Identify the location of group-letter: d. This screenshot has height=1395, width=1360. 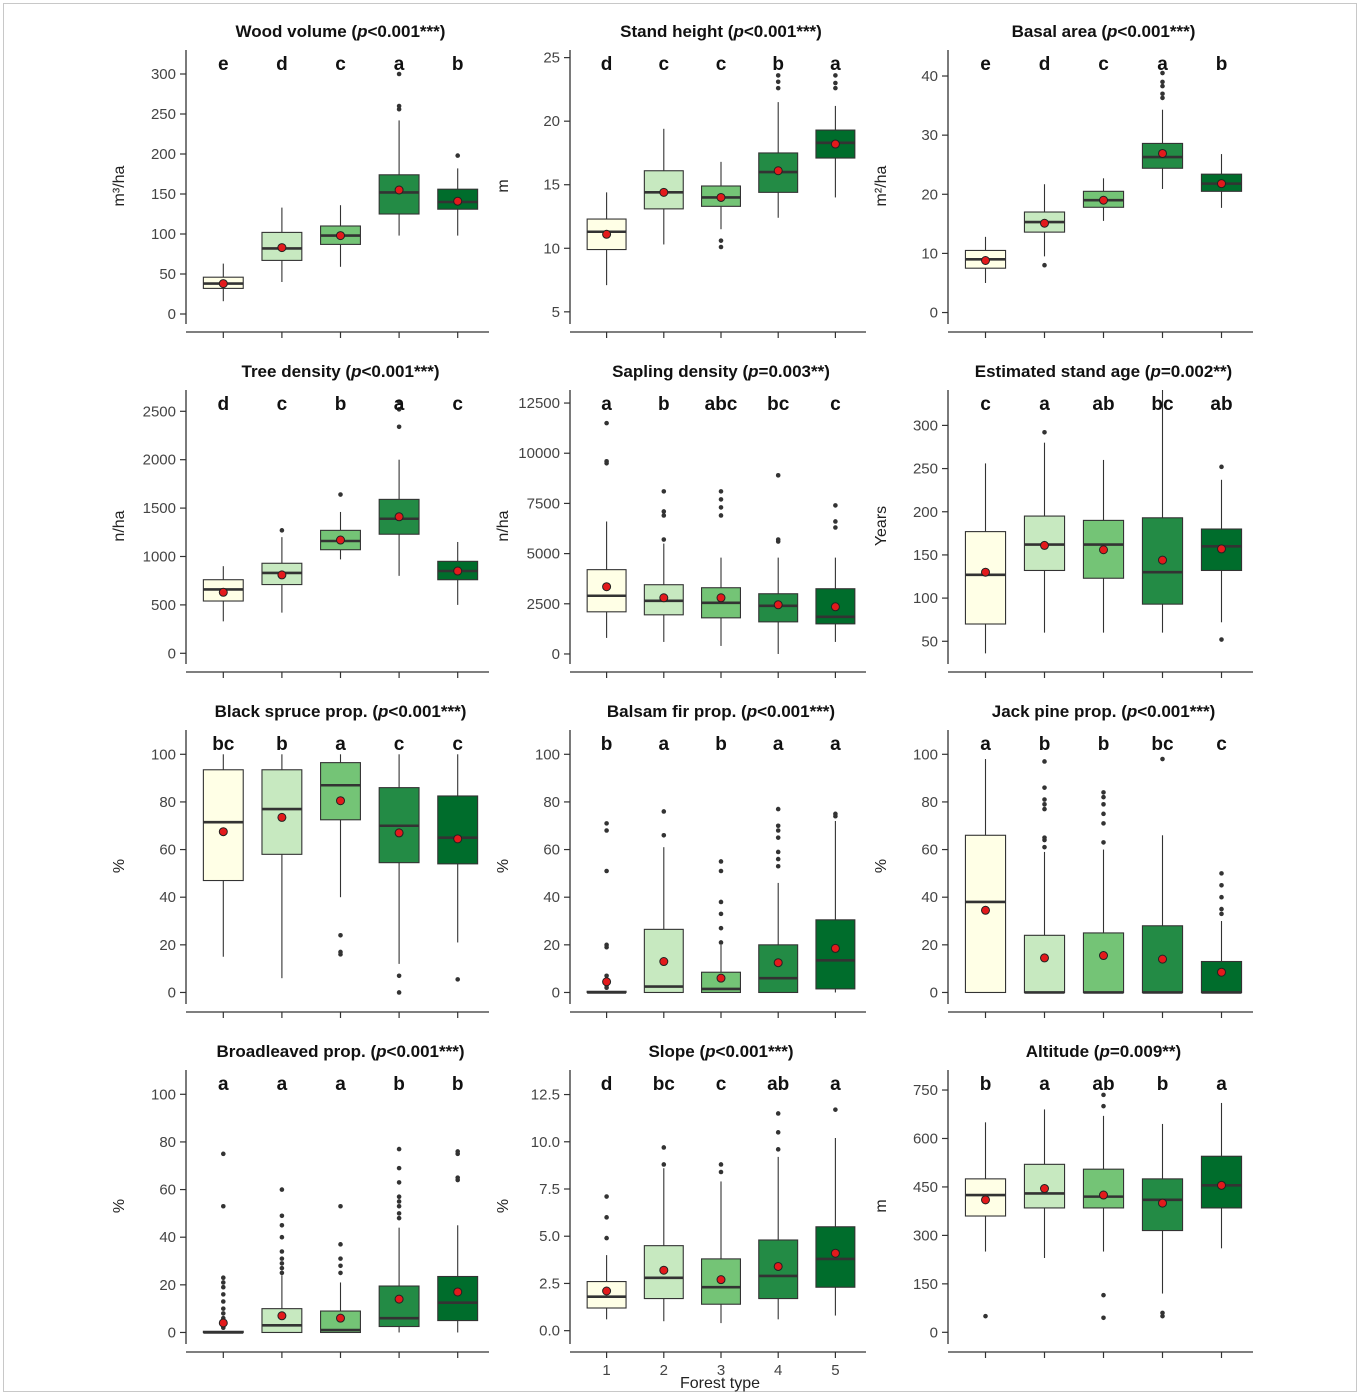
(282, 64).